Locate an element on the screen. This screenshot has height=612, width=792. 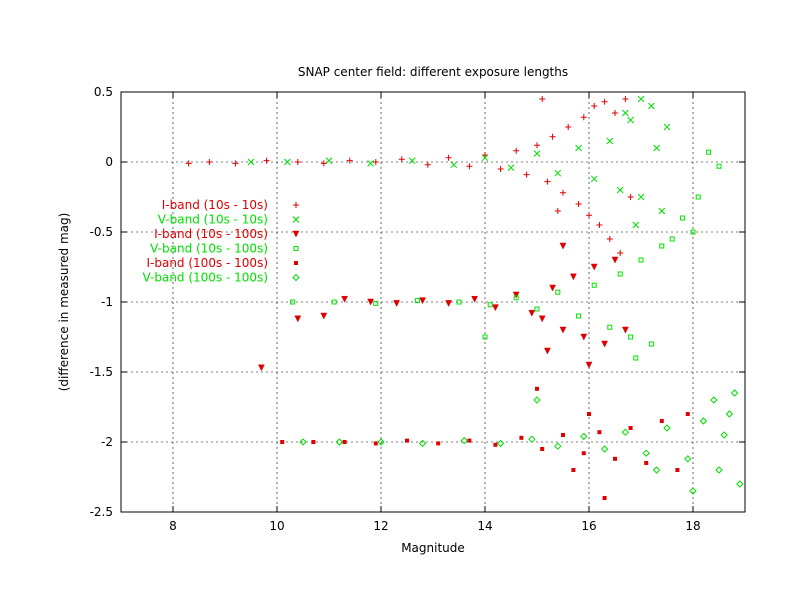
legend-label: I-band (100s - 100s) is located at coordinates (207, 263).